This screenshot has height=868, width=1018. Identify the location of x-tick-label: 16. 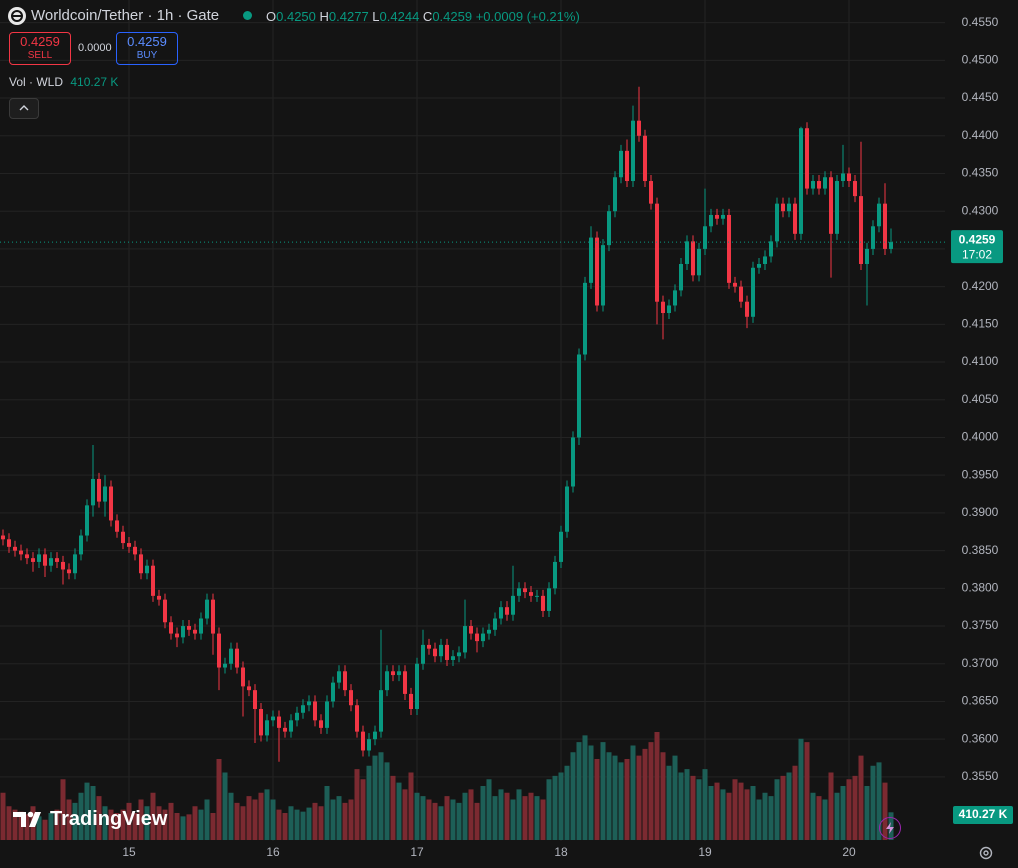
(273, 852).